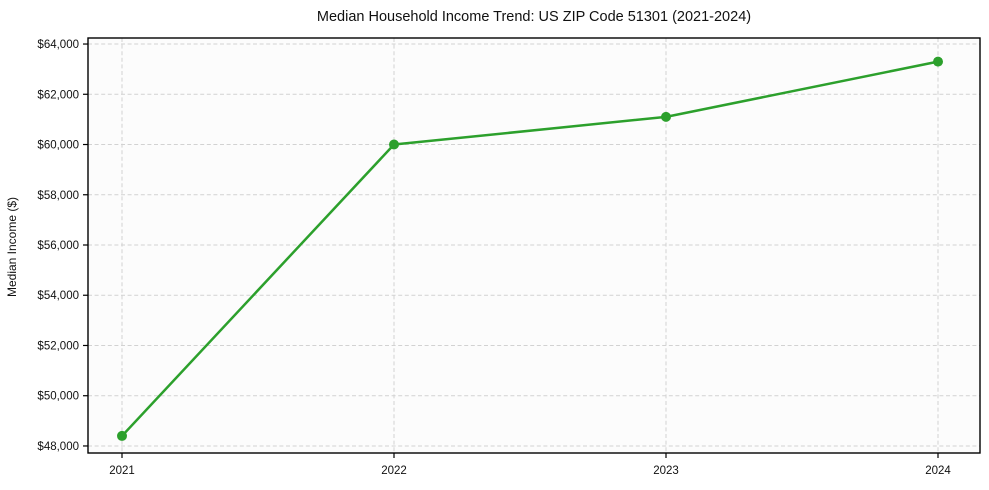  Describe the element at coordinates (58, 246) in the screenshot. I see `y-tick-label: $56,000` at that location.